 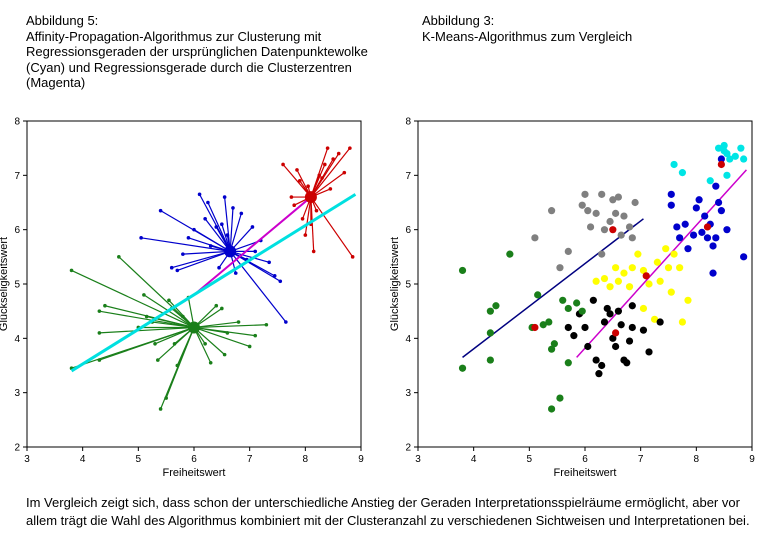 I want to click on y-tick-label: 2, so click(x=17, y=448).